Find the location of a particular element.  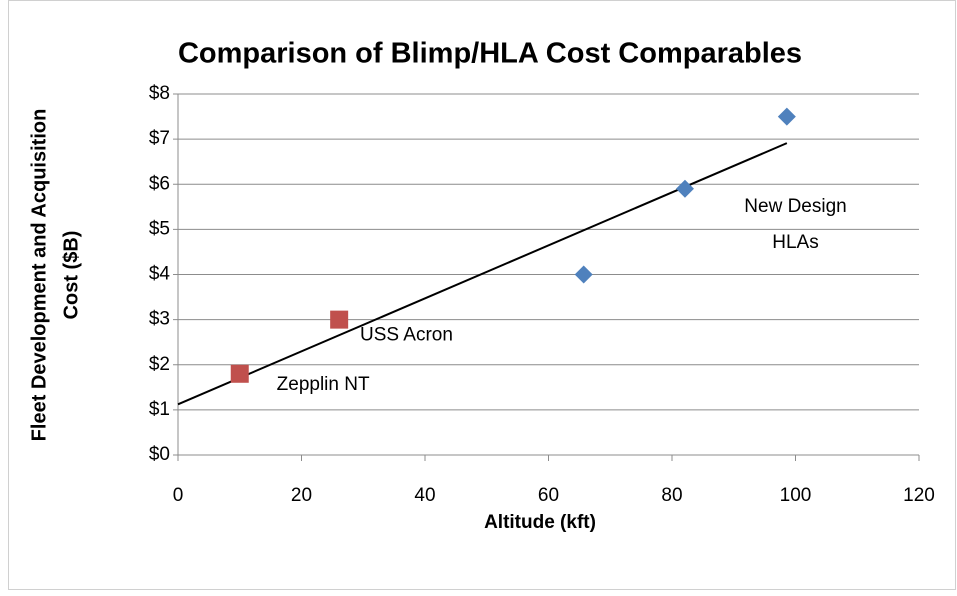

x-tick-label: 120 is located at coordinates (919, 495).